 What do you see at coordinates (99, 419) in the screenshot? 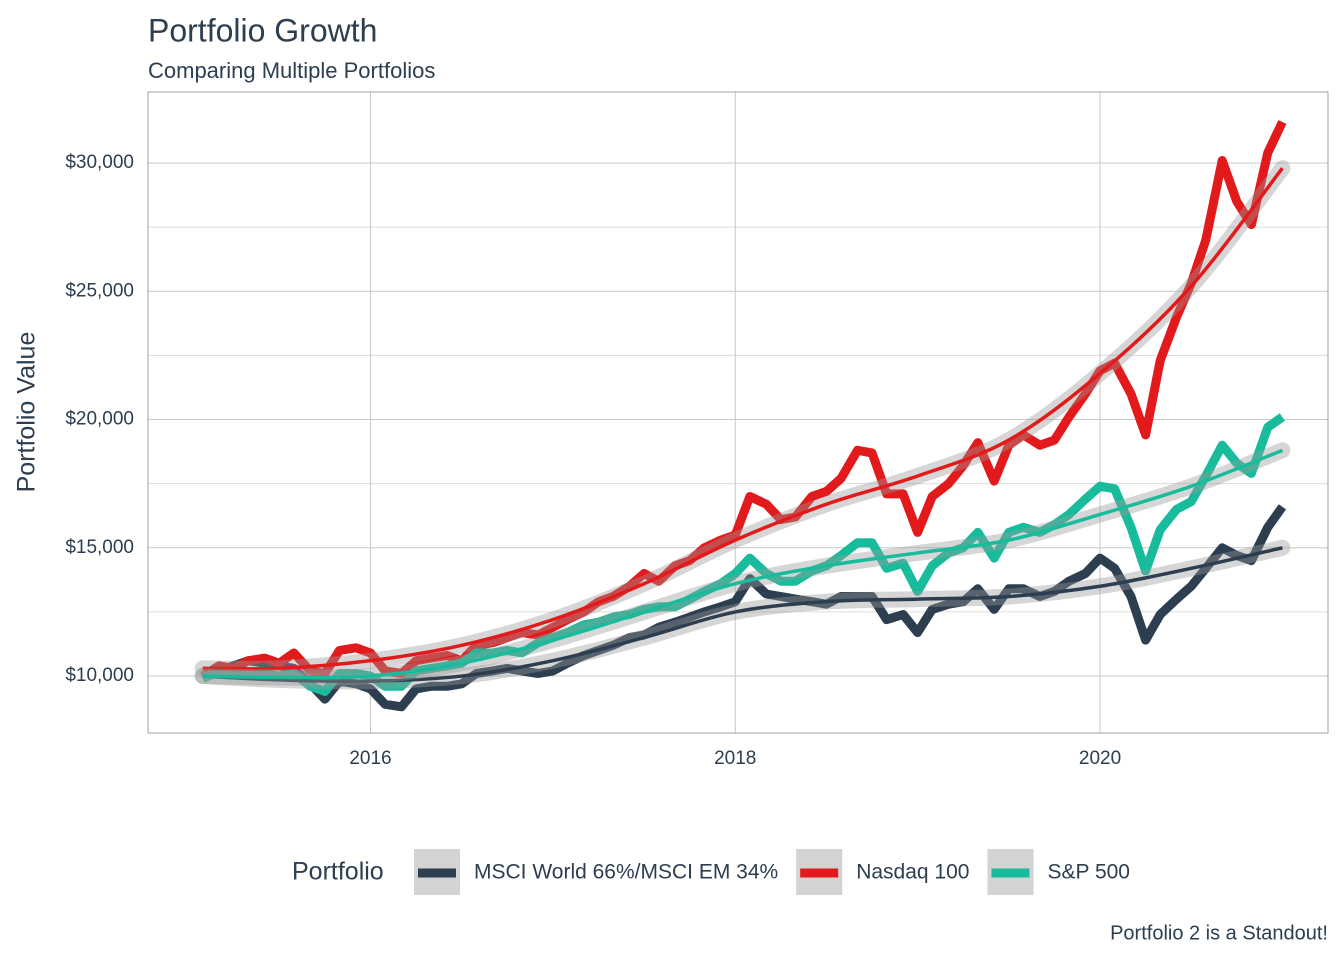
I see `y-tick-label: $20,000` at bounding box center [99, 419].